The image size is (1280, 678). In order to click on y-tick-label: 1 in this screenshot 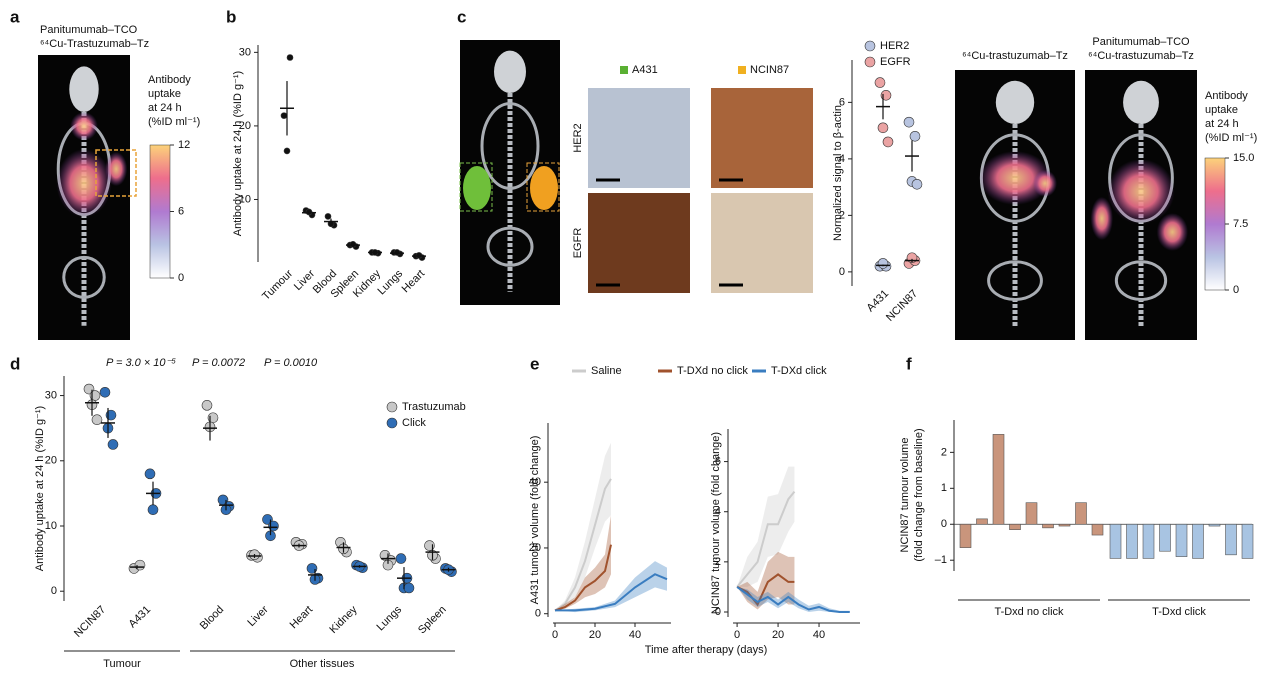, I will do `click(944, 488)`.